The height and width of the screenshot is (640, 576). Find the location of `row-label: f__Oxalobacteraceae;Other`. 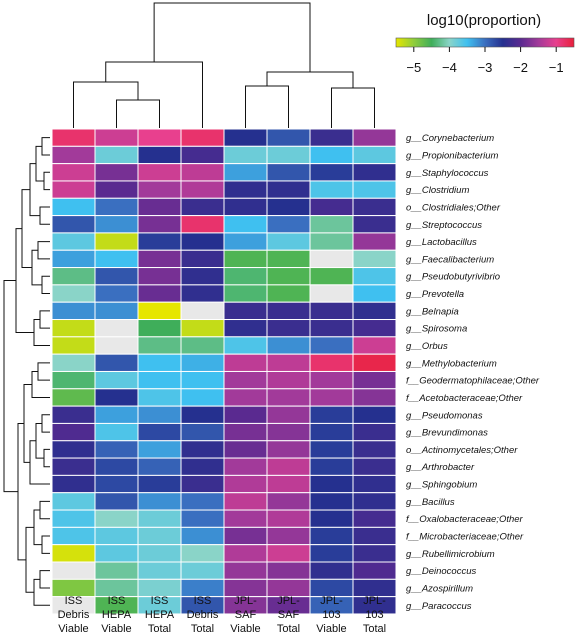

row-label: f__Oxalobacteraceae;Other is located at coordinates (465, 519).